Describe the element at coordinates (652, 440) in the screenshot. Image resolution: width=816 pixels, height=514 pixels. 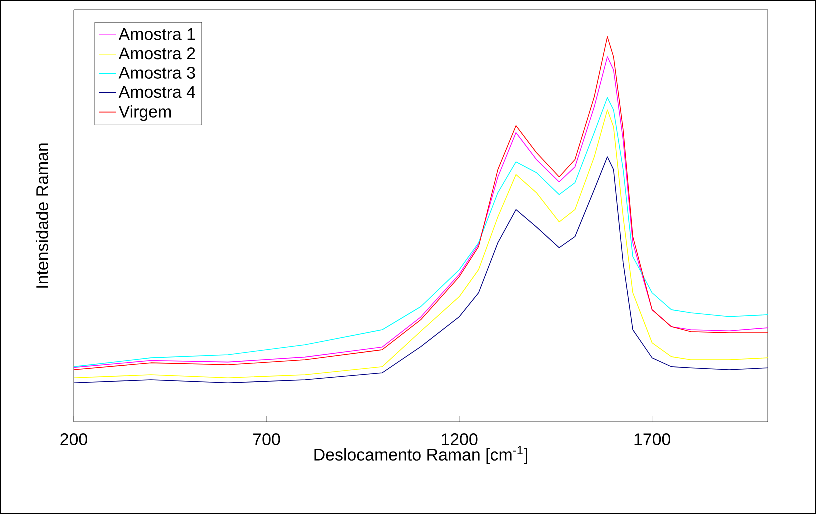
I see `x-tick-label: 1700` at that location.